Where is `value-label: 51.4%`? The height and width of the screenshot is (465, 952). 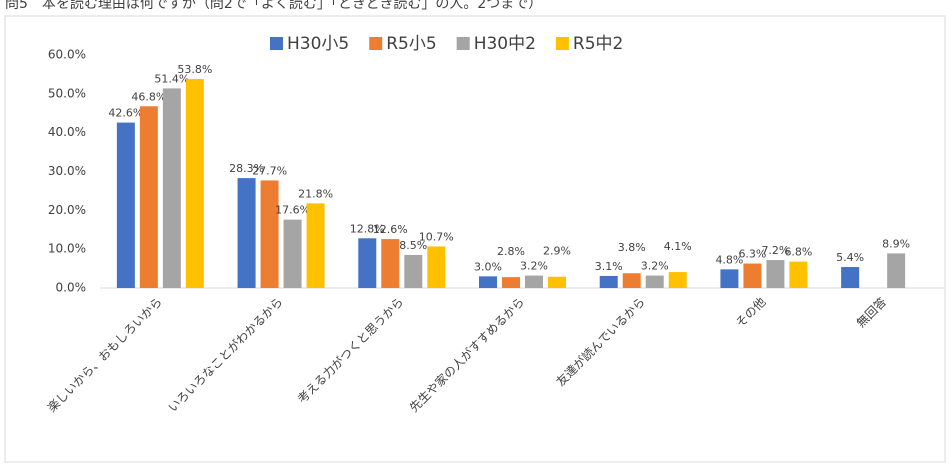
value-label: 51.4% is located at coordinates (171, 78).